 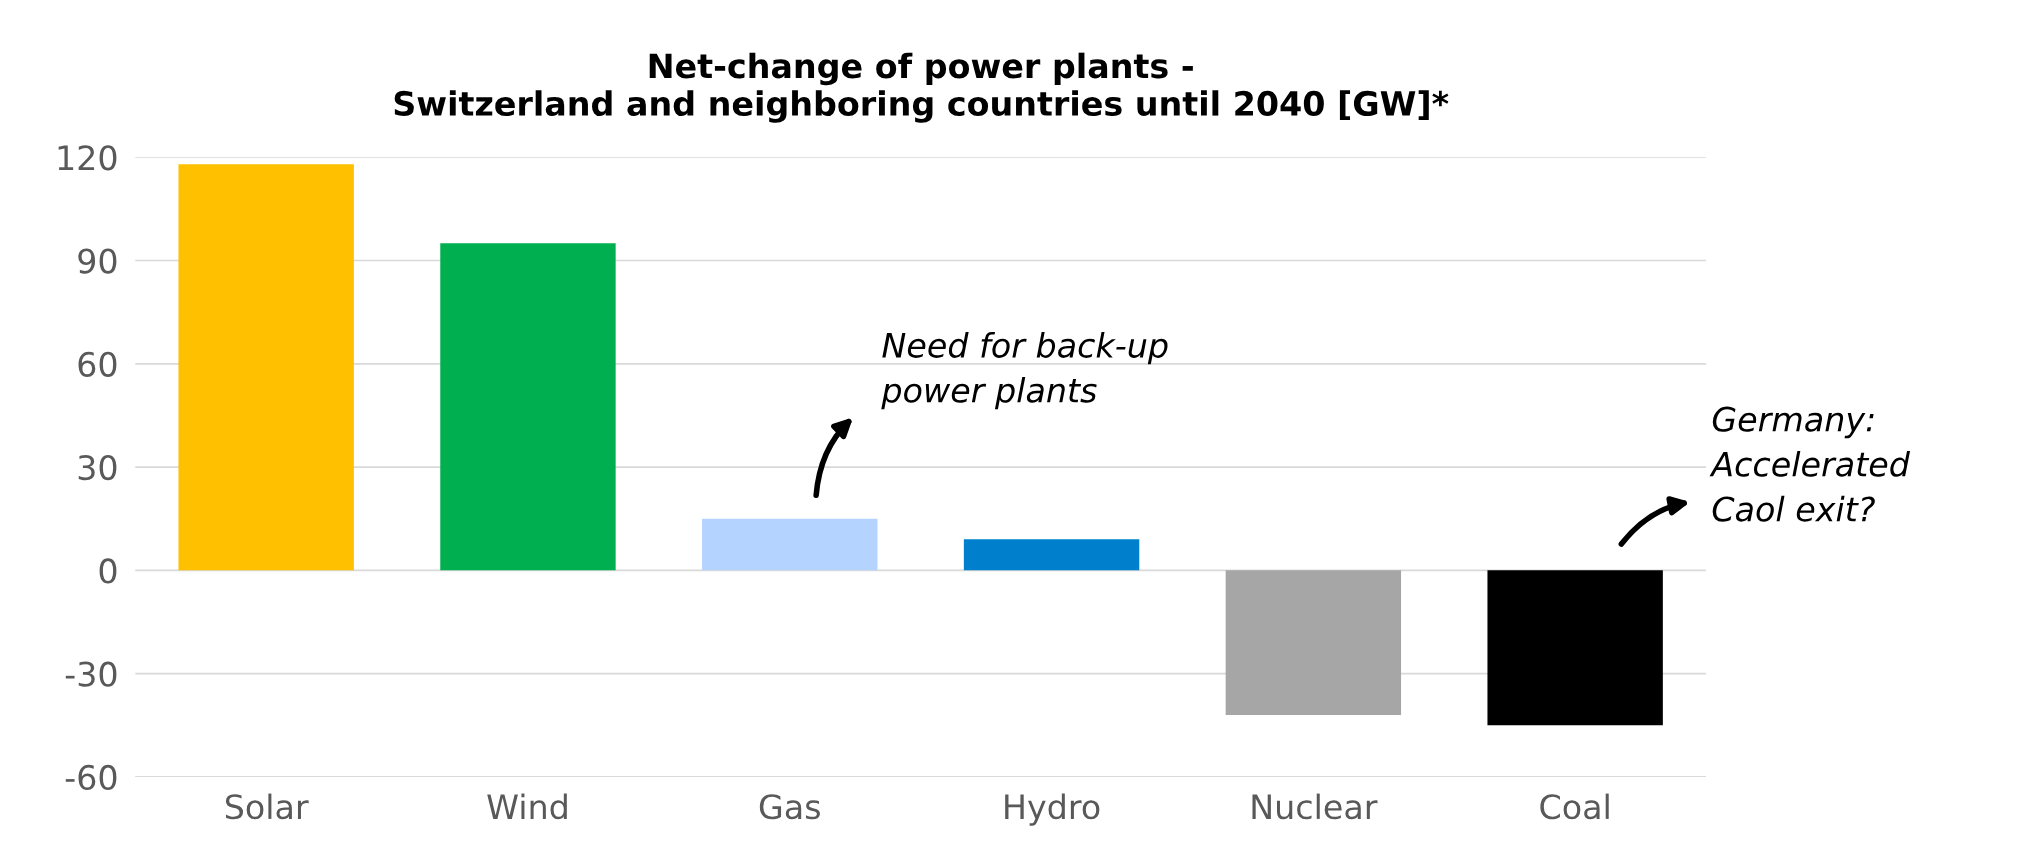 I want to click on y-tick-label: 120, so click(x=87, y=158).